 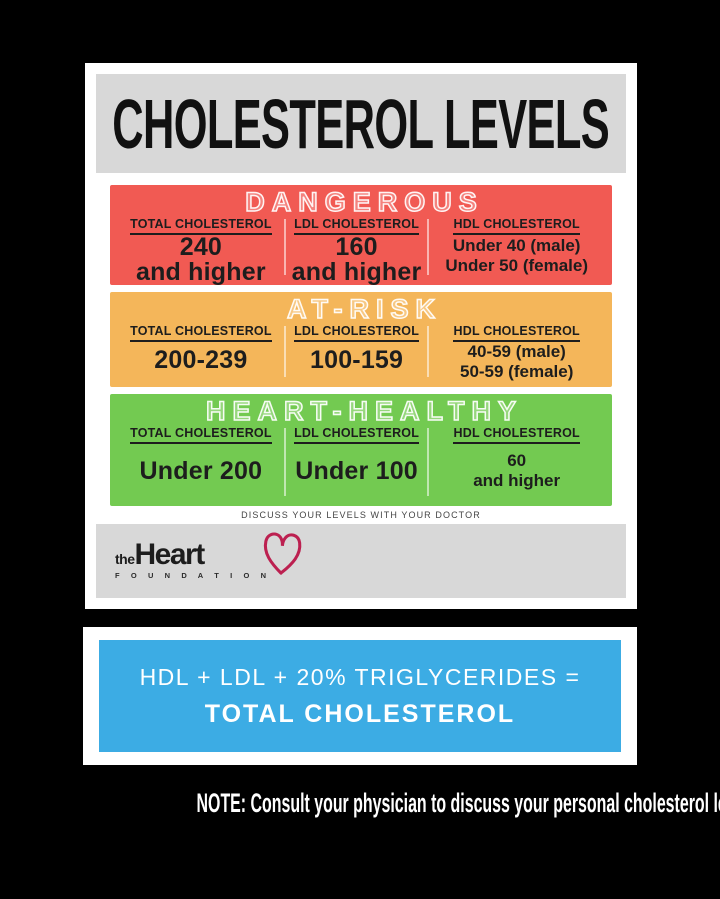 I want to click on cell-healthy-total: TOTAL CHOLESTEROL Under 200, so click(x=201, y=462).